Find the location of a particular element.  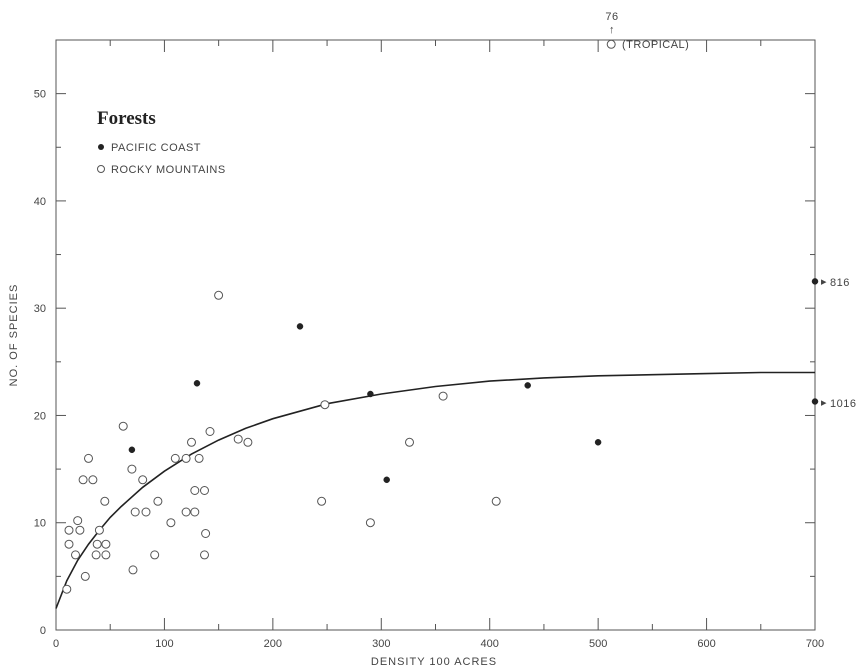

y-tick-label: 10 is located at coordinates (40, 524).